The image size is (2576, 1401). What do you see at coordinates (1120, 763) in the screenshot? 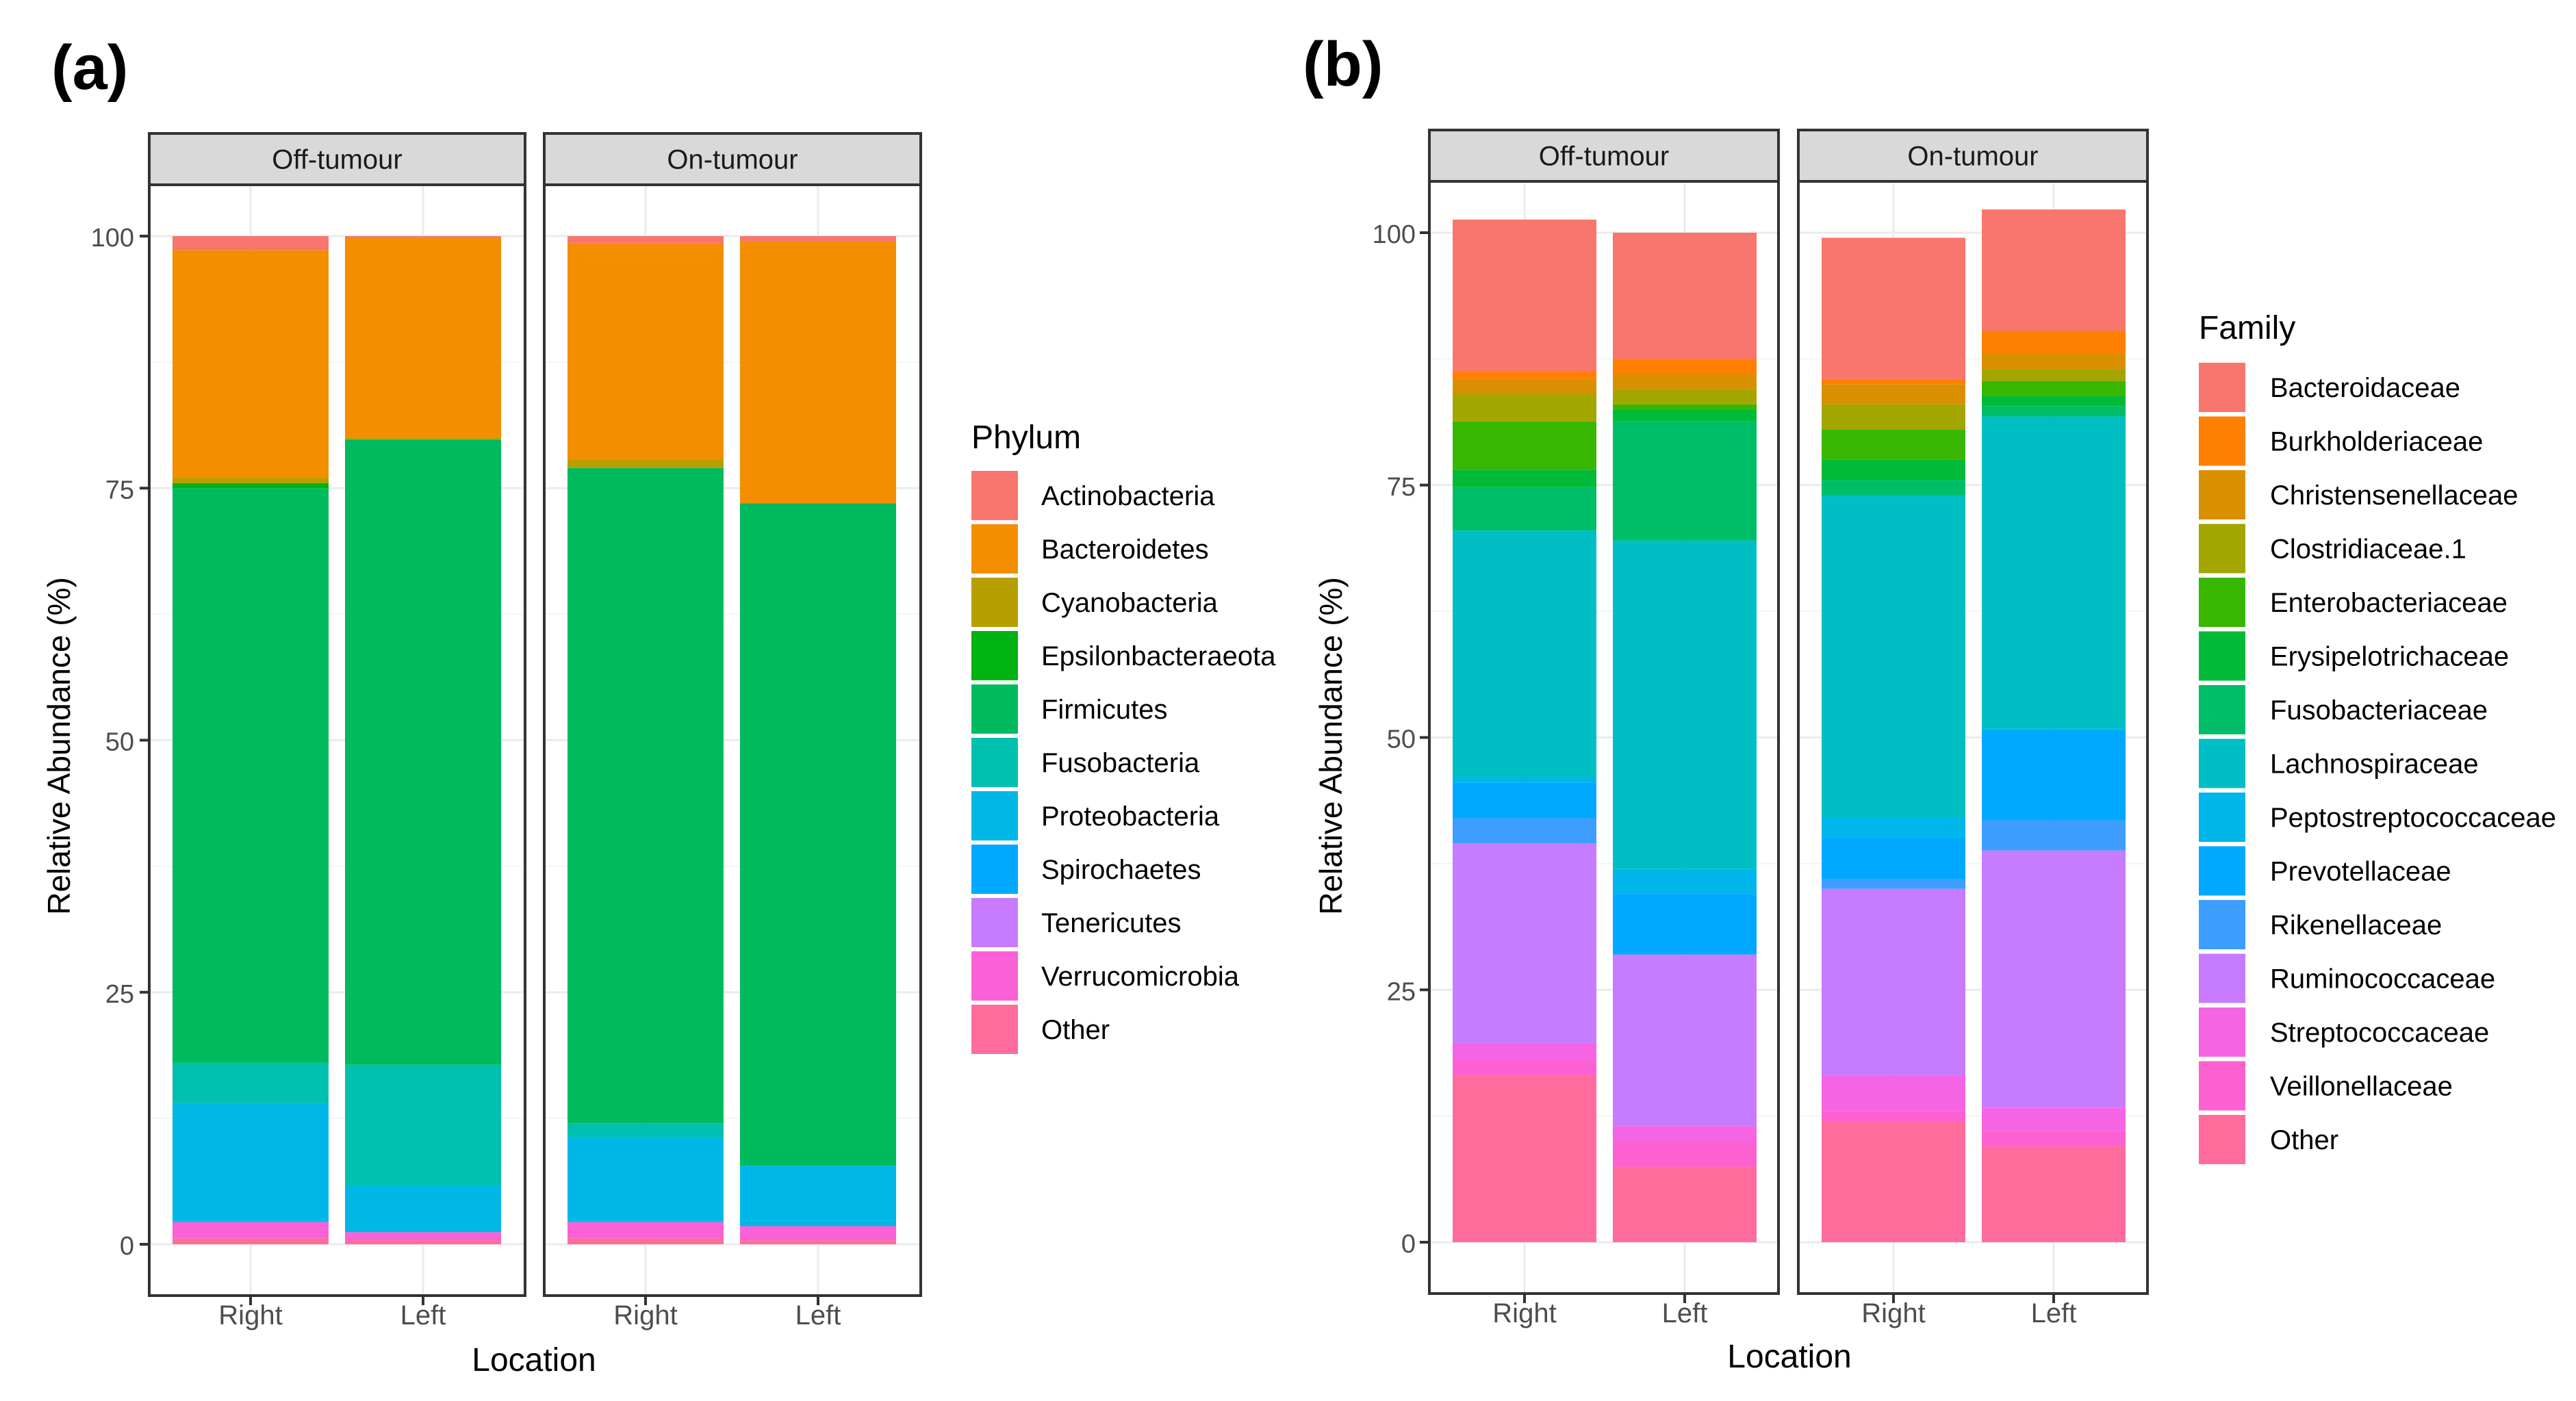
I see `legend-label: Fusobacteria` at bounding box center [1120, 763].